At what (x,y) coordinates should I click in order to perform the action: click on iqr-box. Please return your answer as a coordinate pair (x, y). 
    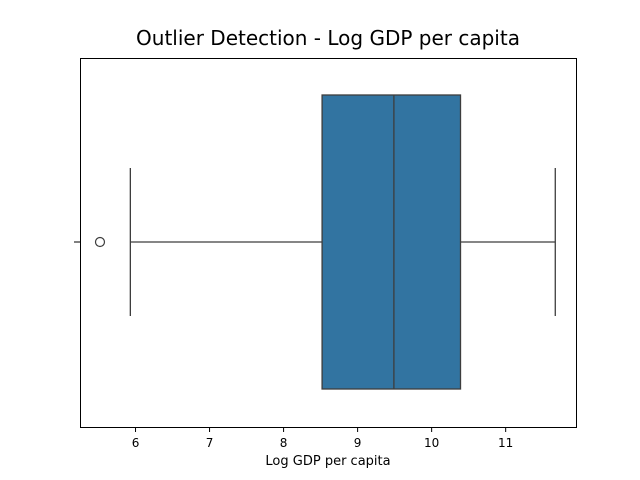
    Looking at the image, I should click on (391, 242).